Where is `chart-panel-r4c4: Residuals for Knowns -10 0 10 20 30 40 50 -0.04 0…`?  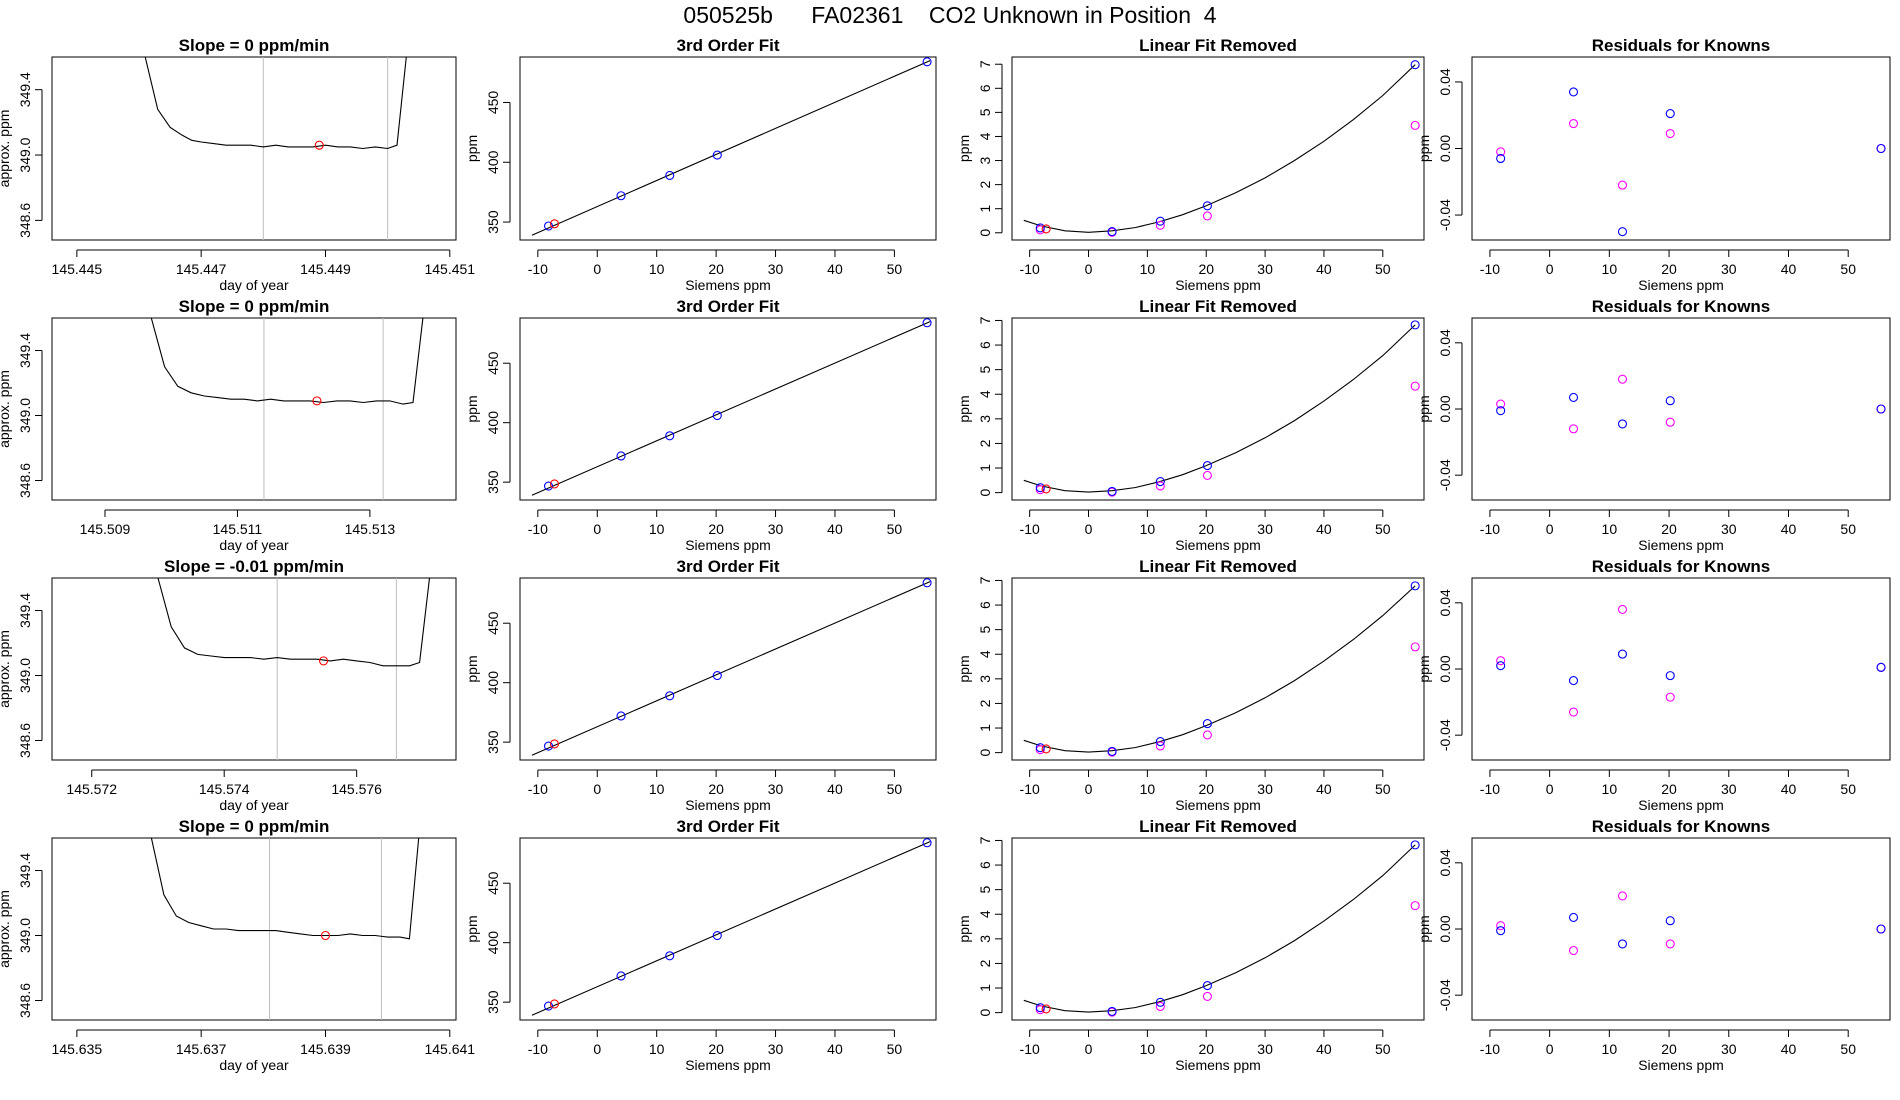 chart-panel-r4c4: Residuals for Knowns -10 0 10 20 30 40 50 -0.04 0… is located at coordinates (1653, 945).